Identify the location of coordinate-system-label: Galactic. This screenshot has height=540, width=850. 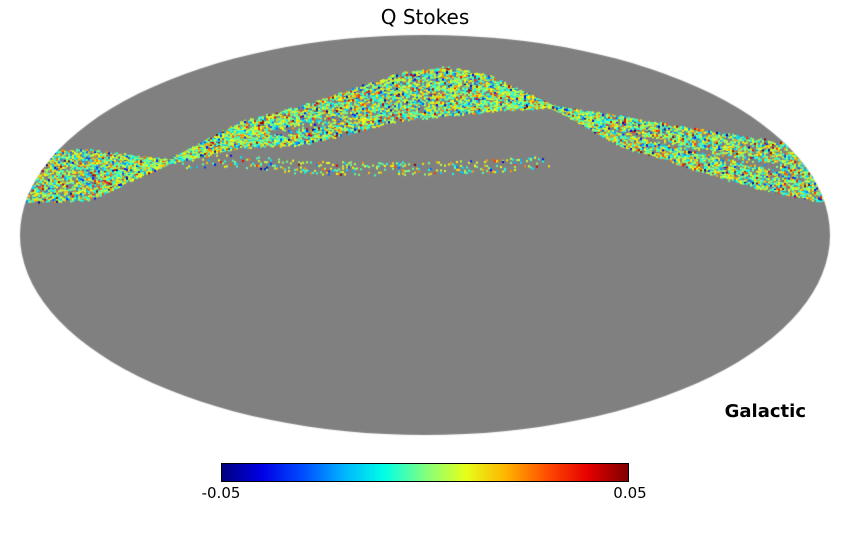
(765, 411).